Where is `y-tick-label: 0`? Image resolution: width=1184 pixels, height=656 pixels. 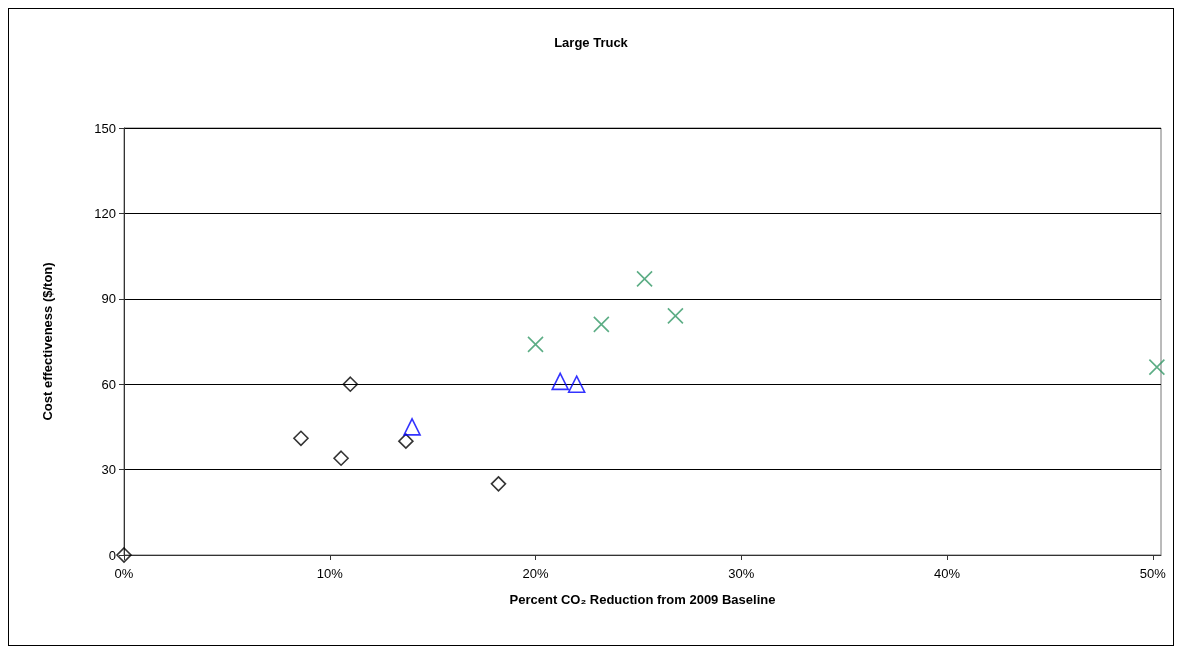 y-tick-label: 0 is located at coordinates (112, 555).